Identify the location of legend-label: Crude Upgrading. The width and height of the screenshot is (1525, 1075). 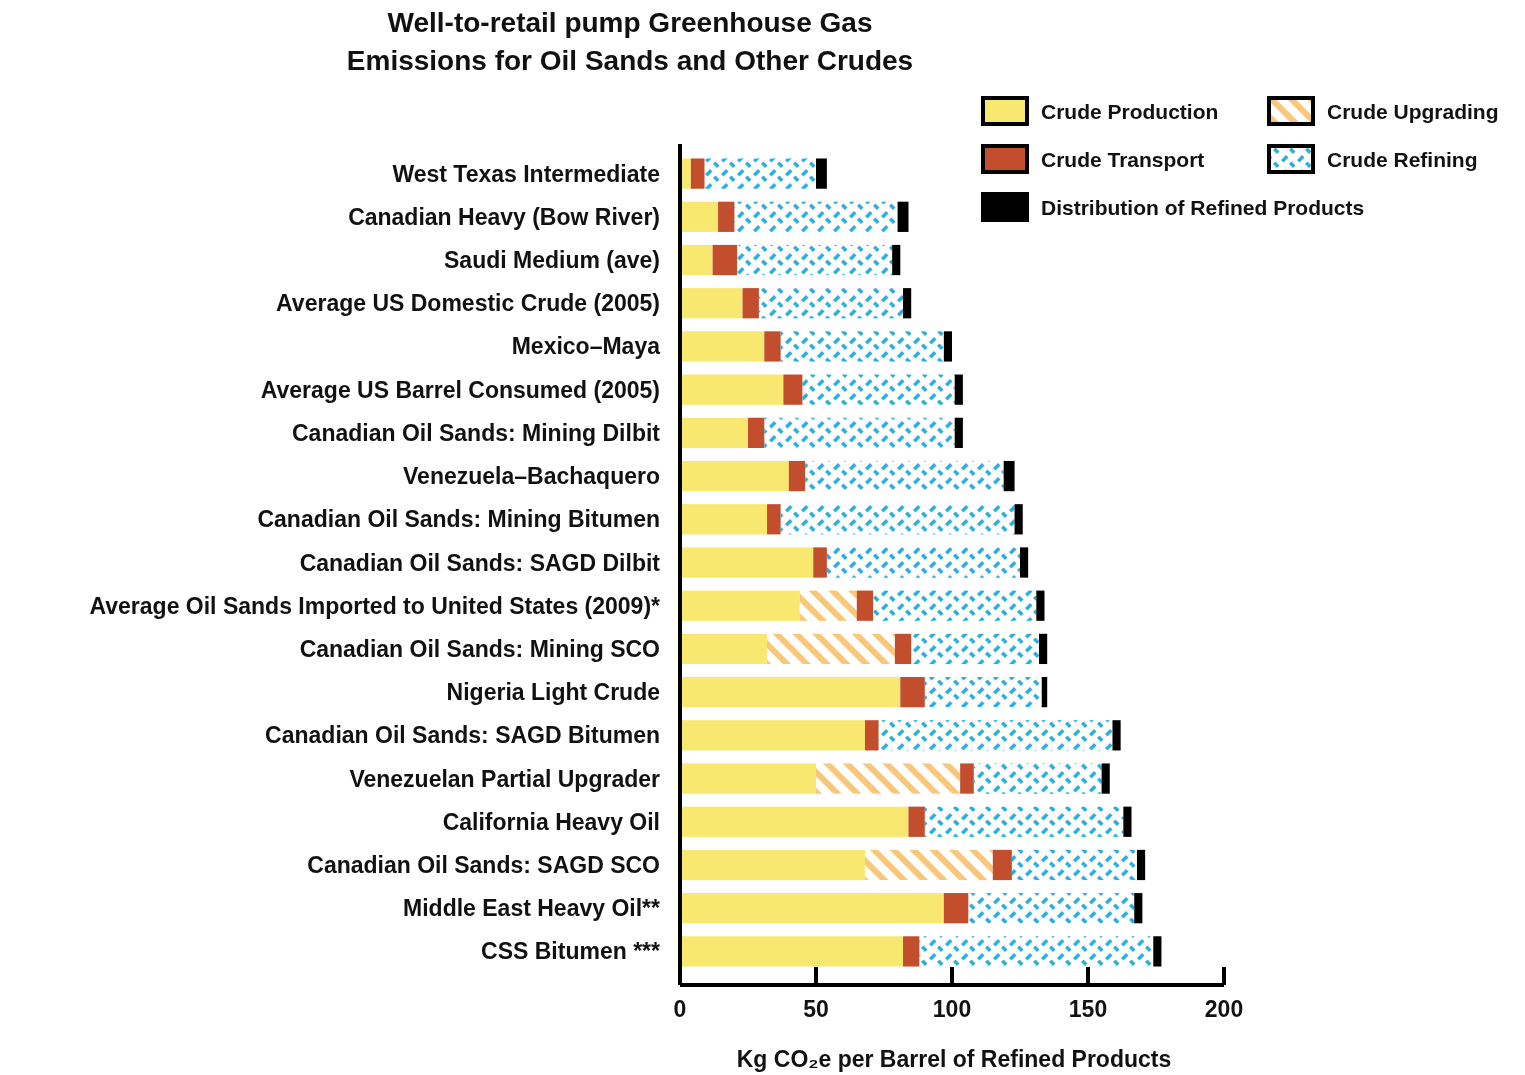
(1413, 111).